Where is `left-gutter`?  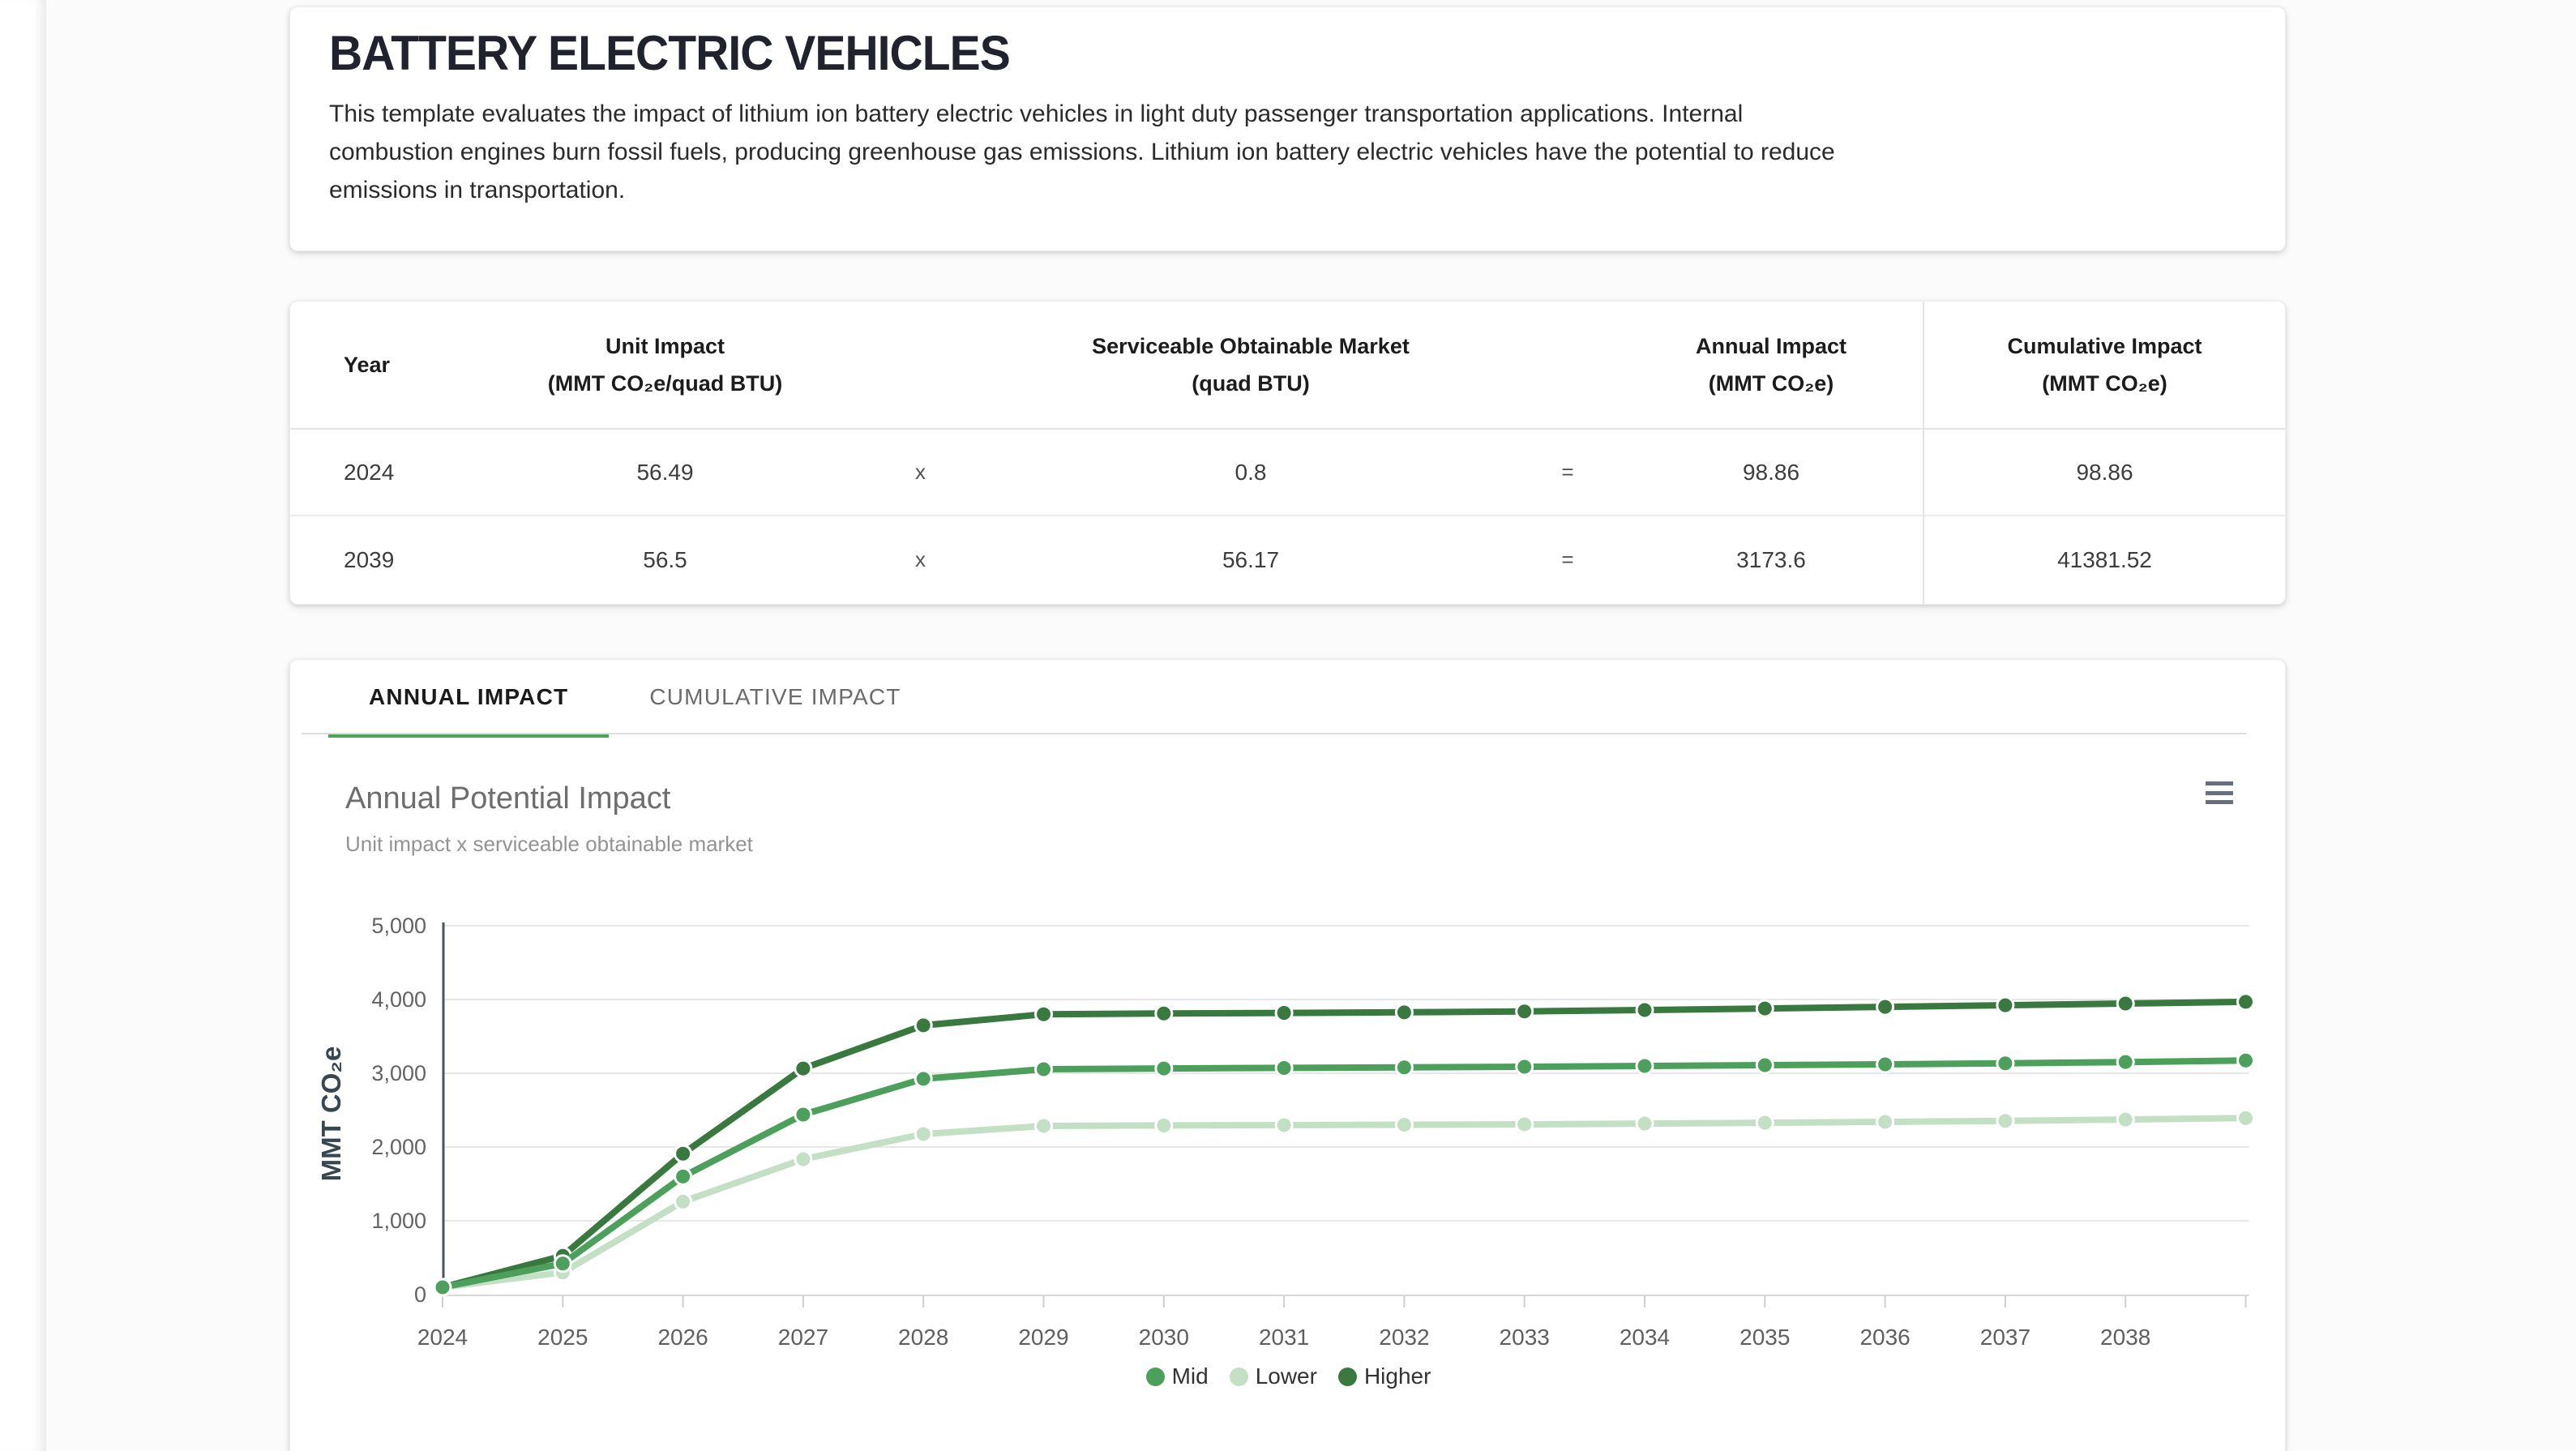
left-gutter is located at coordinates (23, 725).